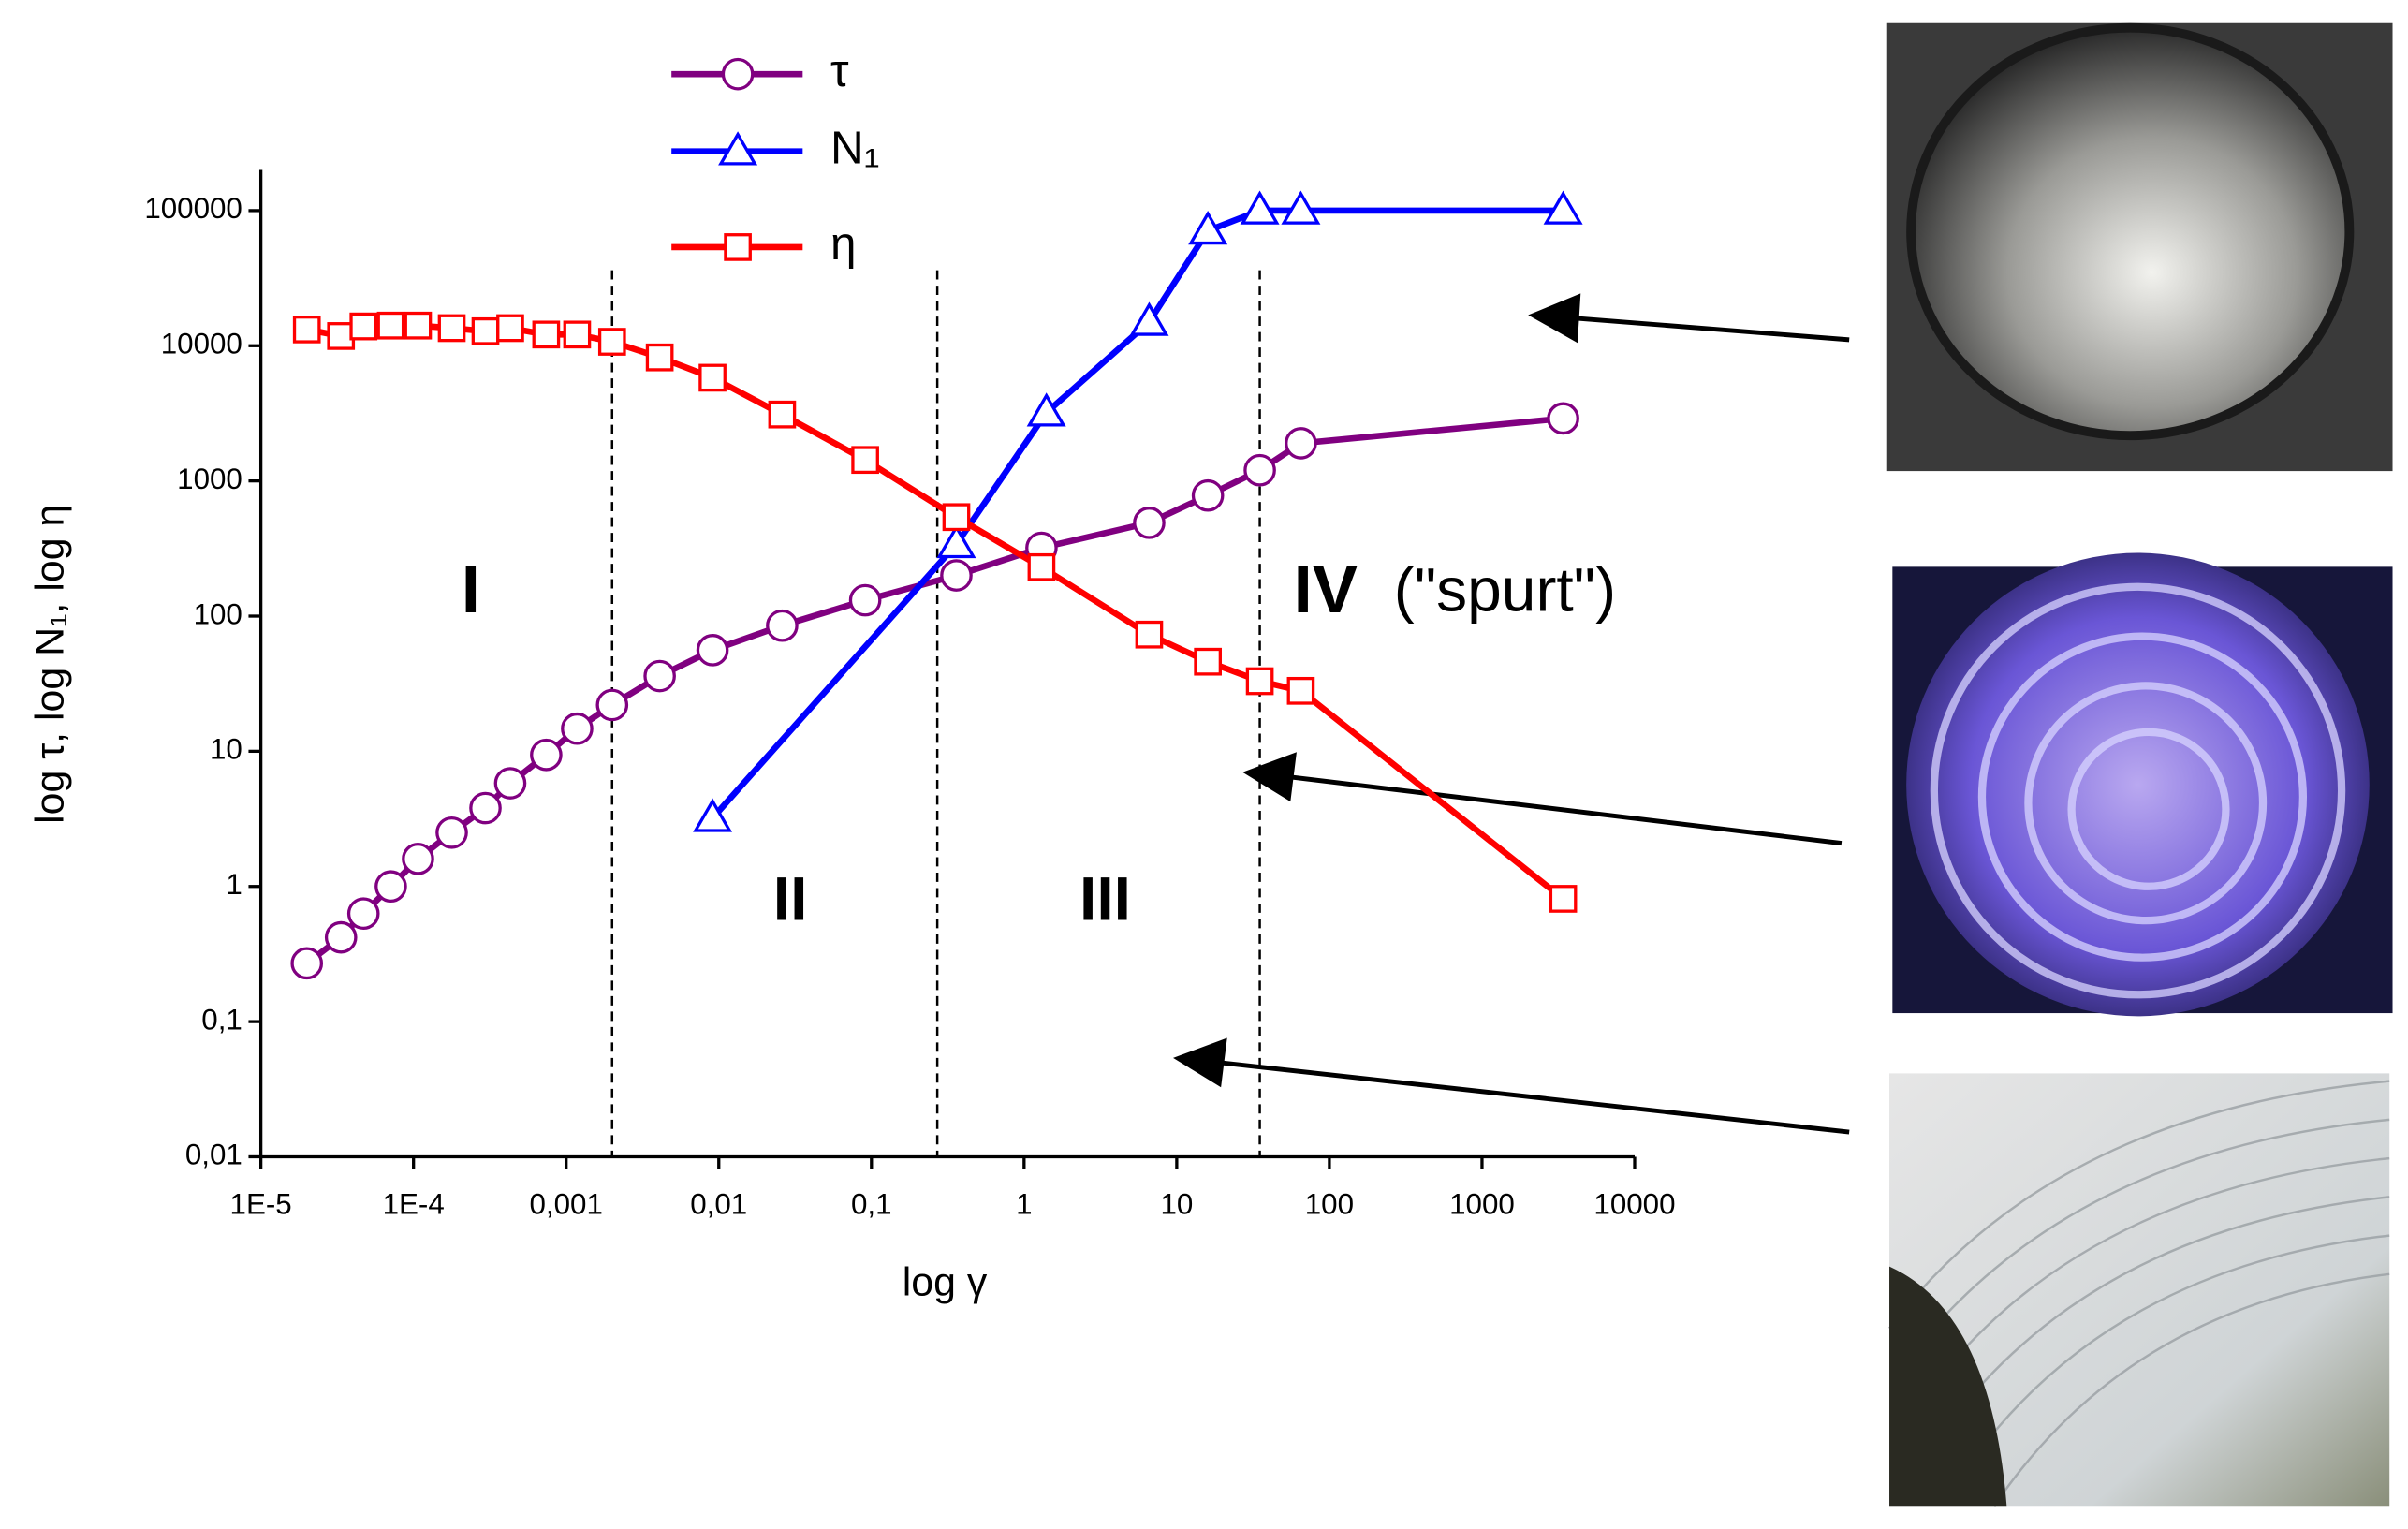 This screenshot has width=2408, height=1529. Describe the element at coordinates (839, 70) in the screenshot. I see `legend-label: τ` at that location.